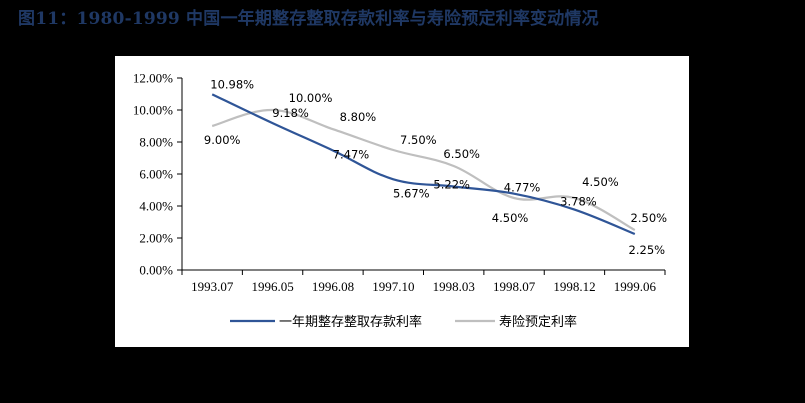 The height and width of the screenshot is (403, 805). Describe the element at coordinates (451, 184) in the screenshot. I see `data-label: 5.22%` at that location.